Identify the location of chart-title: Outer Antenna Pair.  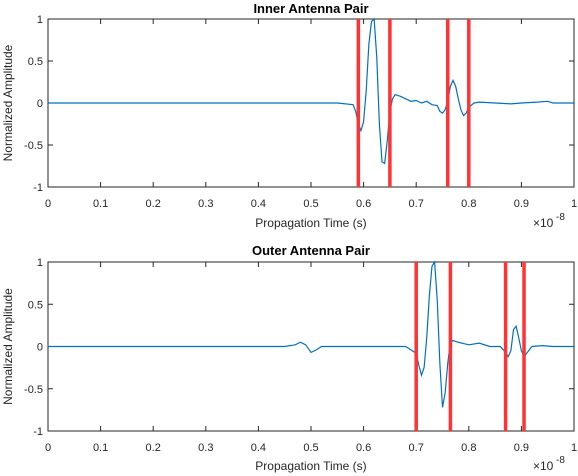
(311, 250).